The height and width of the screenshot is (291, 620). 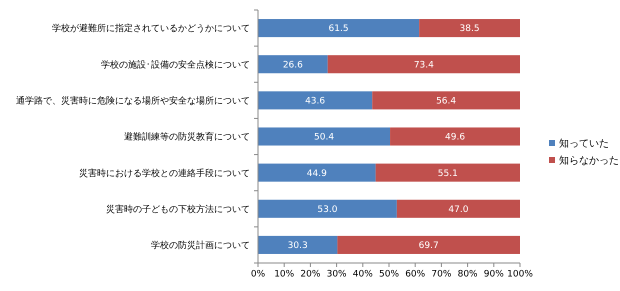 I want to click on data-label: 44.9, so click(x=317, y=173).